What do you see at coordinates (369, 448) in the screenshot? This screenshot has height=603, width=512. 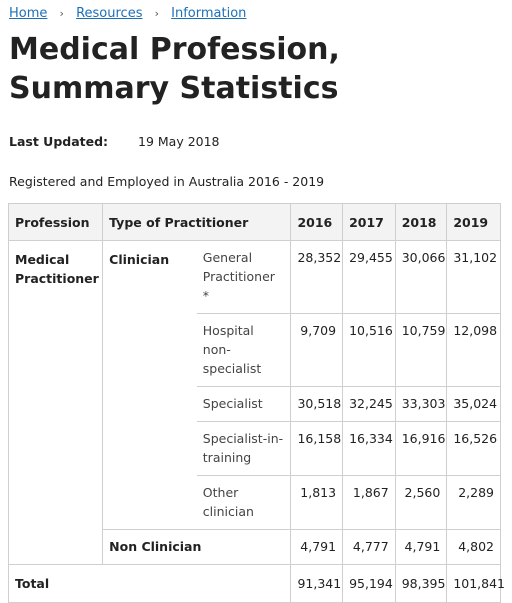 I see `value-cell: 16,334` at bounding box center [369, 448].